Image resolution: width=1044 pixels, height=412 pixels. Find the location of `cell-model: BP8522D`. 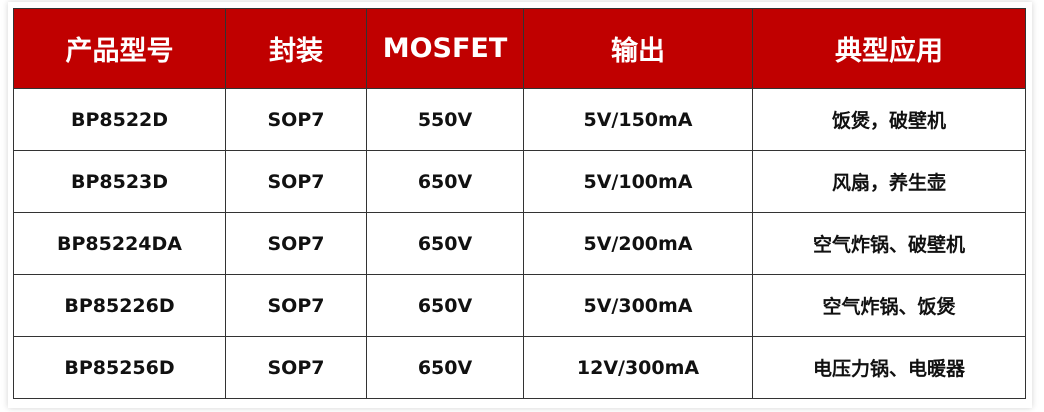

cell-model: BP8522D is located at coordinates (119, 119).